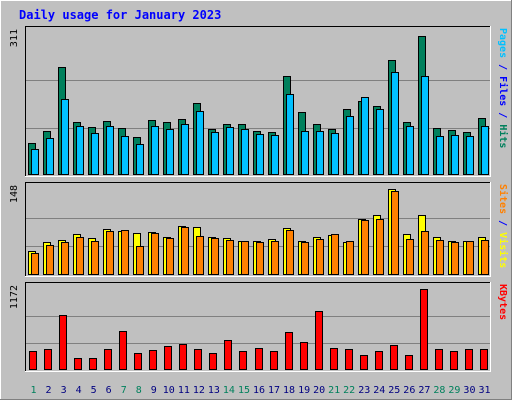  What do you see at coordinates (139, 390) in the screenshot?
I see `x-tick-label-8: 8` at bounding box center [139, 390].